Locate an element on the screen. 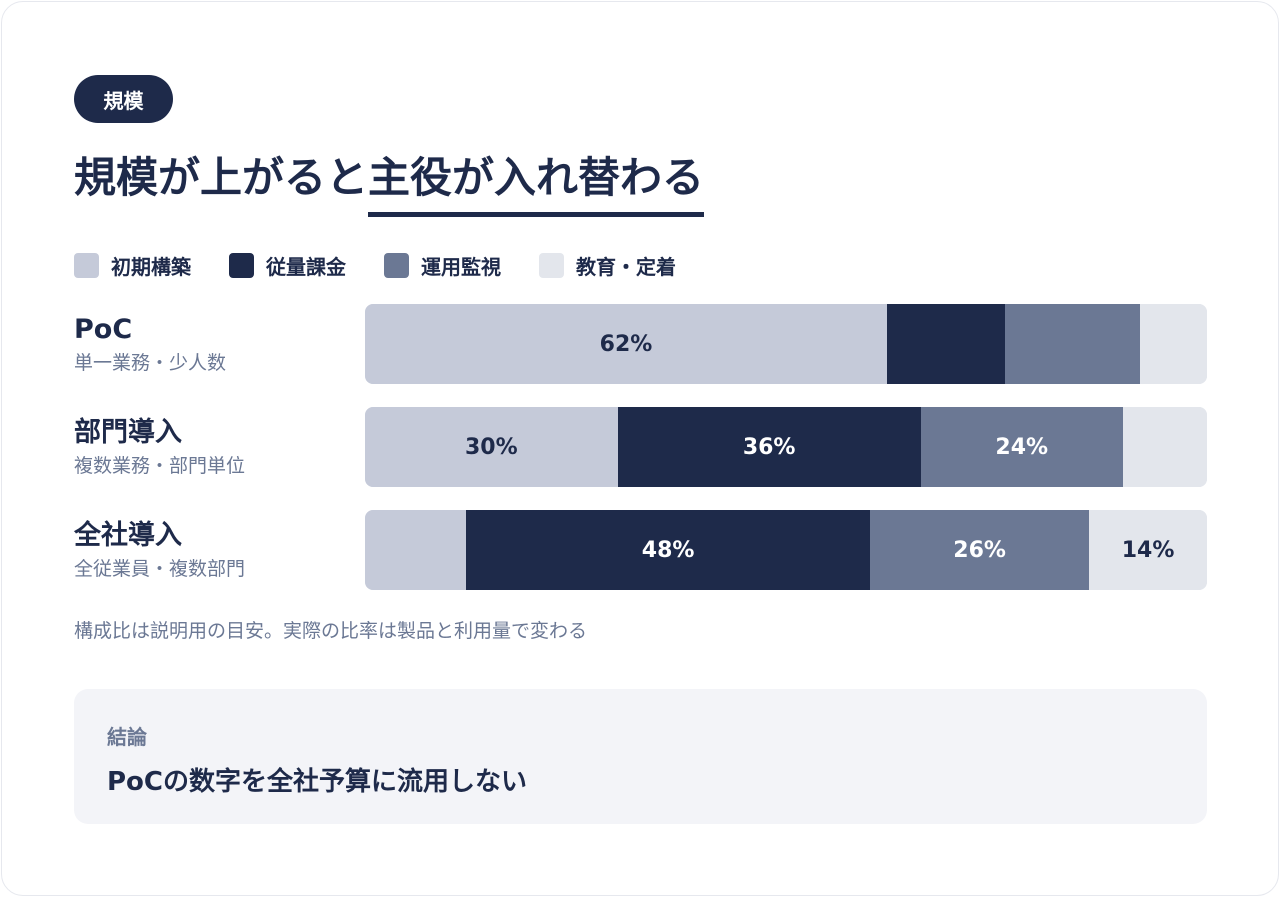 Image resolution: width=1280 pixels, height=897 pixels. footnote: 構成比は説明用の目安。実際の比率は製品と利用量で変わる is located at coordinates (331, 631).